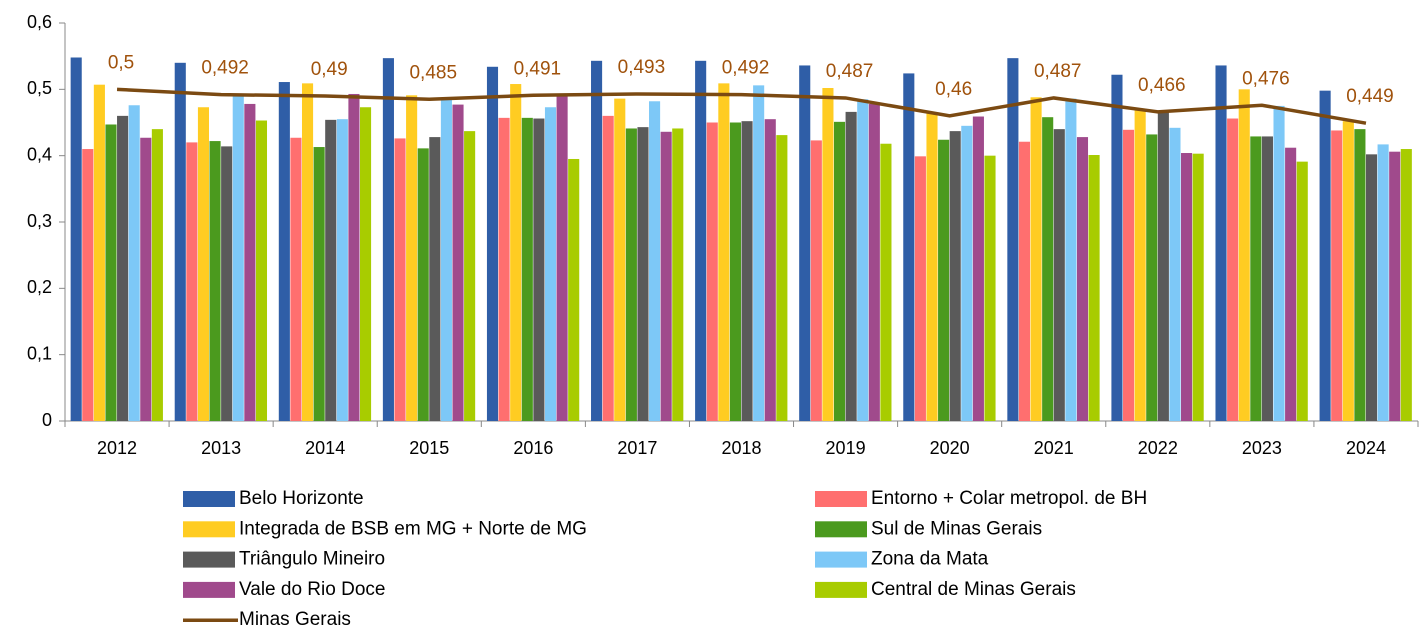  I want to click on y-tick-label: 0,3, so click(39, 221).